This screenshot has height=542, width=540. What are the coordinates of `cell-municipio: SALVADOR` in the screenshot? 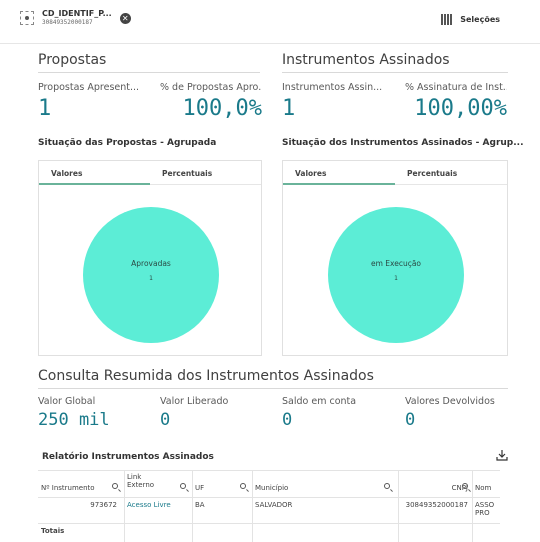 It's located at (274, 505).